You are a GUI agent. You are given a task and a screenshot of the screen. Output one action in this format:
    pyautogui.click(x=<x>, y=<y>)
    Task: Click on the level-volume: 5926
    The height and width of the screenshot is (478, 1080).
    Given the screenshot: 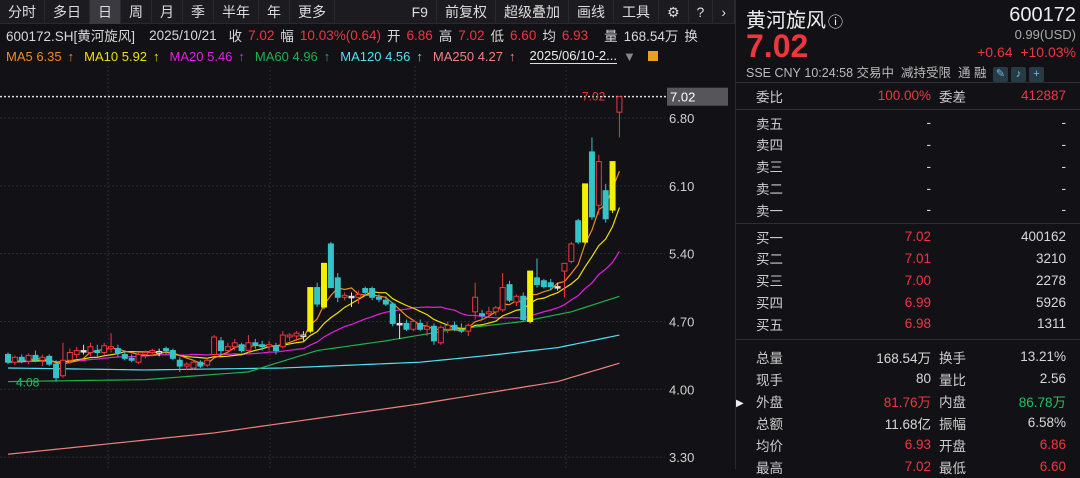 What is the action you would take?
    pyautogui.click(x=1050, y=302)
    